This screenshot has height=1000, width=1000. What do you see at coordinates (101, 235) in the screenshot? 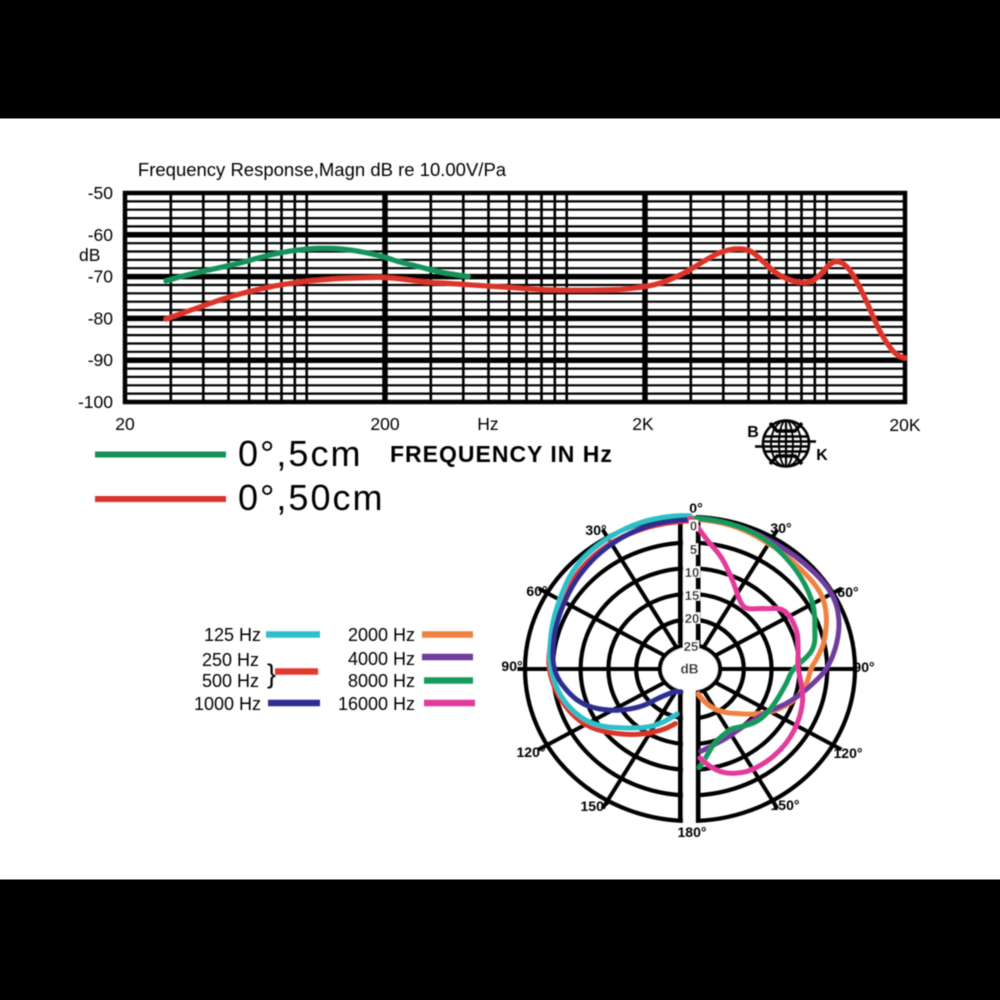
I see `svg-text: -60` at bounding box center [101, 235].